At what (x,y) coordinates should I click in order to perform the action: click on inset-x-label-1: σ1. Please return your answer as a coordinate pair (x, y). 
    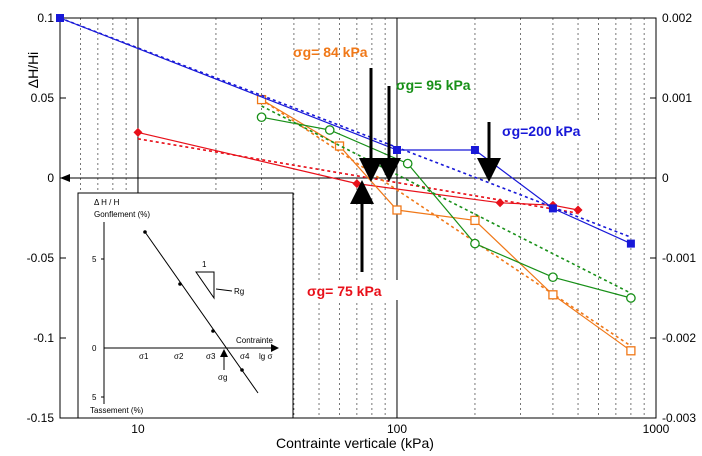
    Looking at the image, I should click on (144, 356).